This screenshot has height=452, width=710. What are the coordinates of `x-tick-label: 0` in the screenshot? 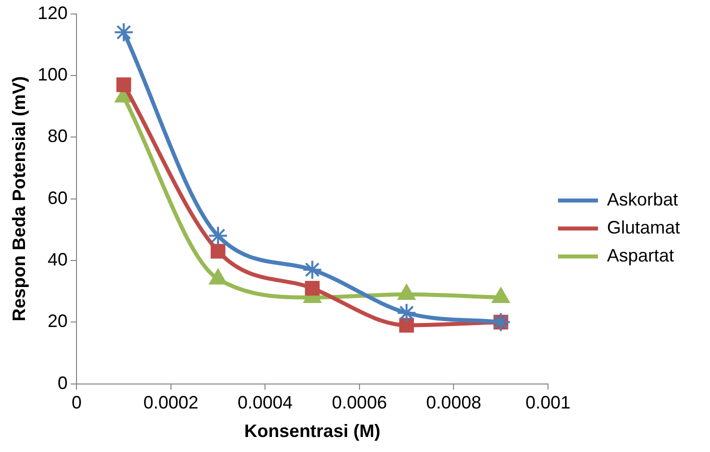 It's located at (77, 402).